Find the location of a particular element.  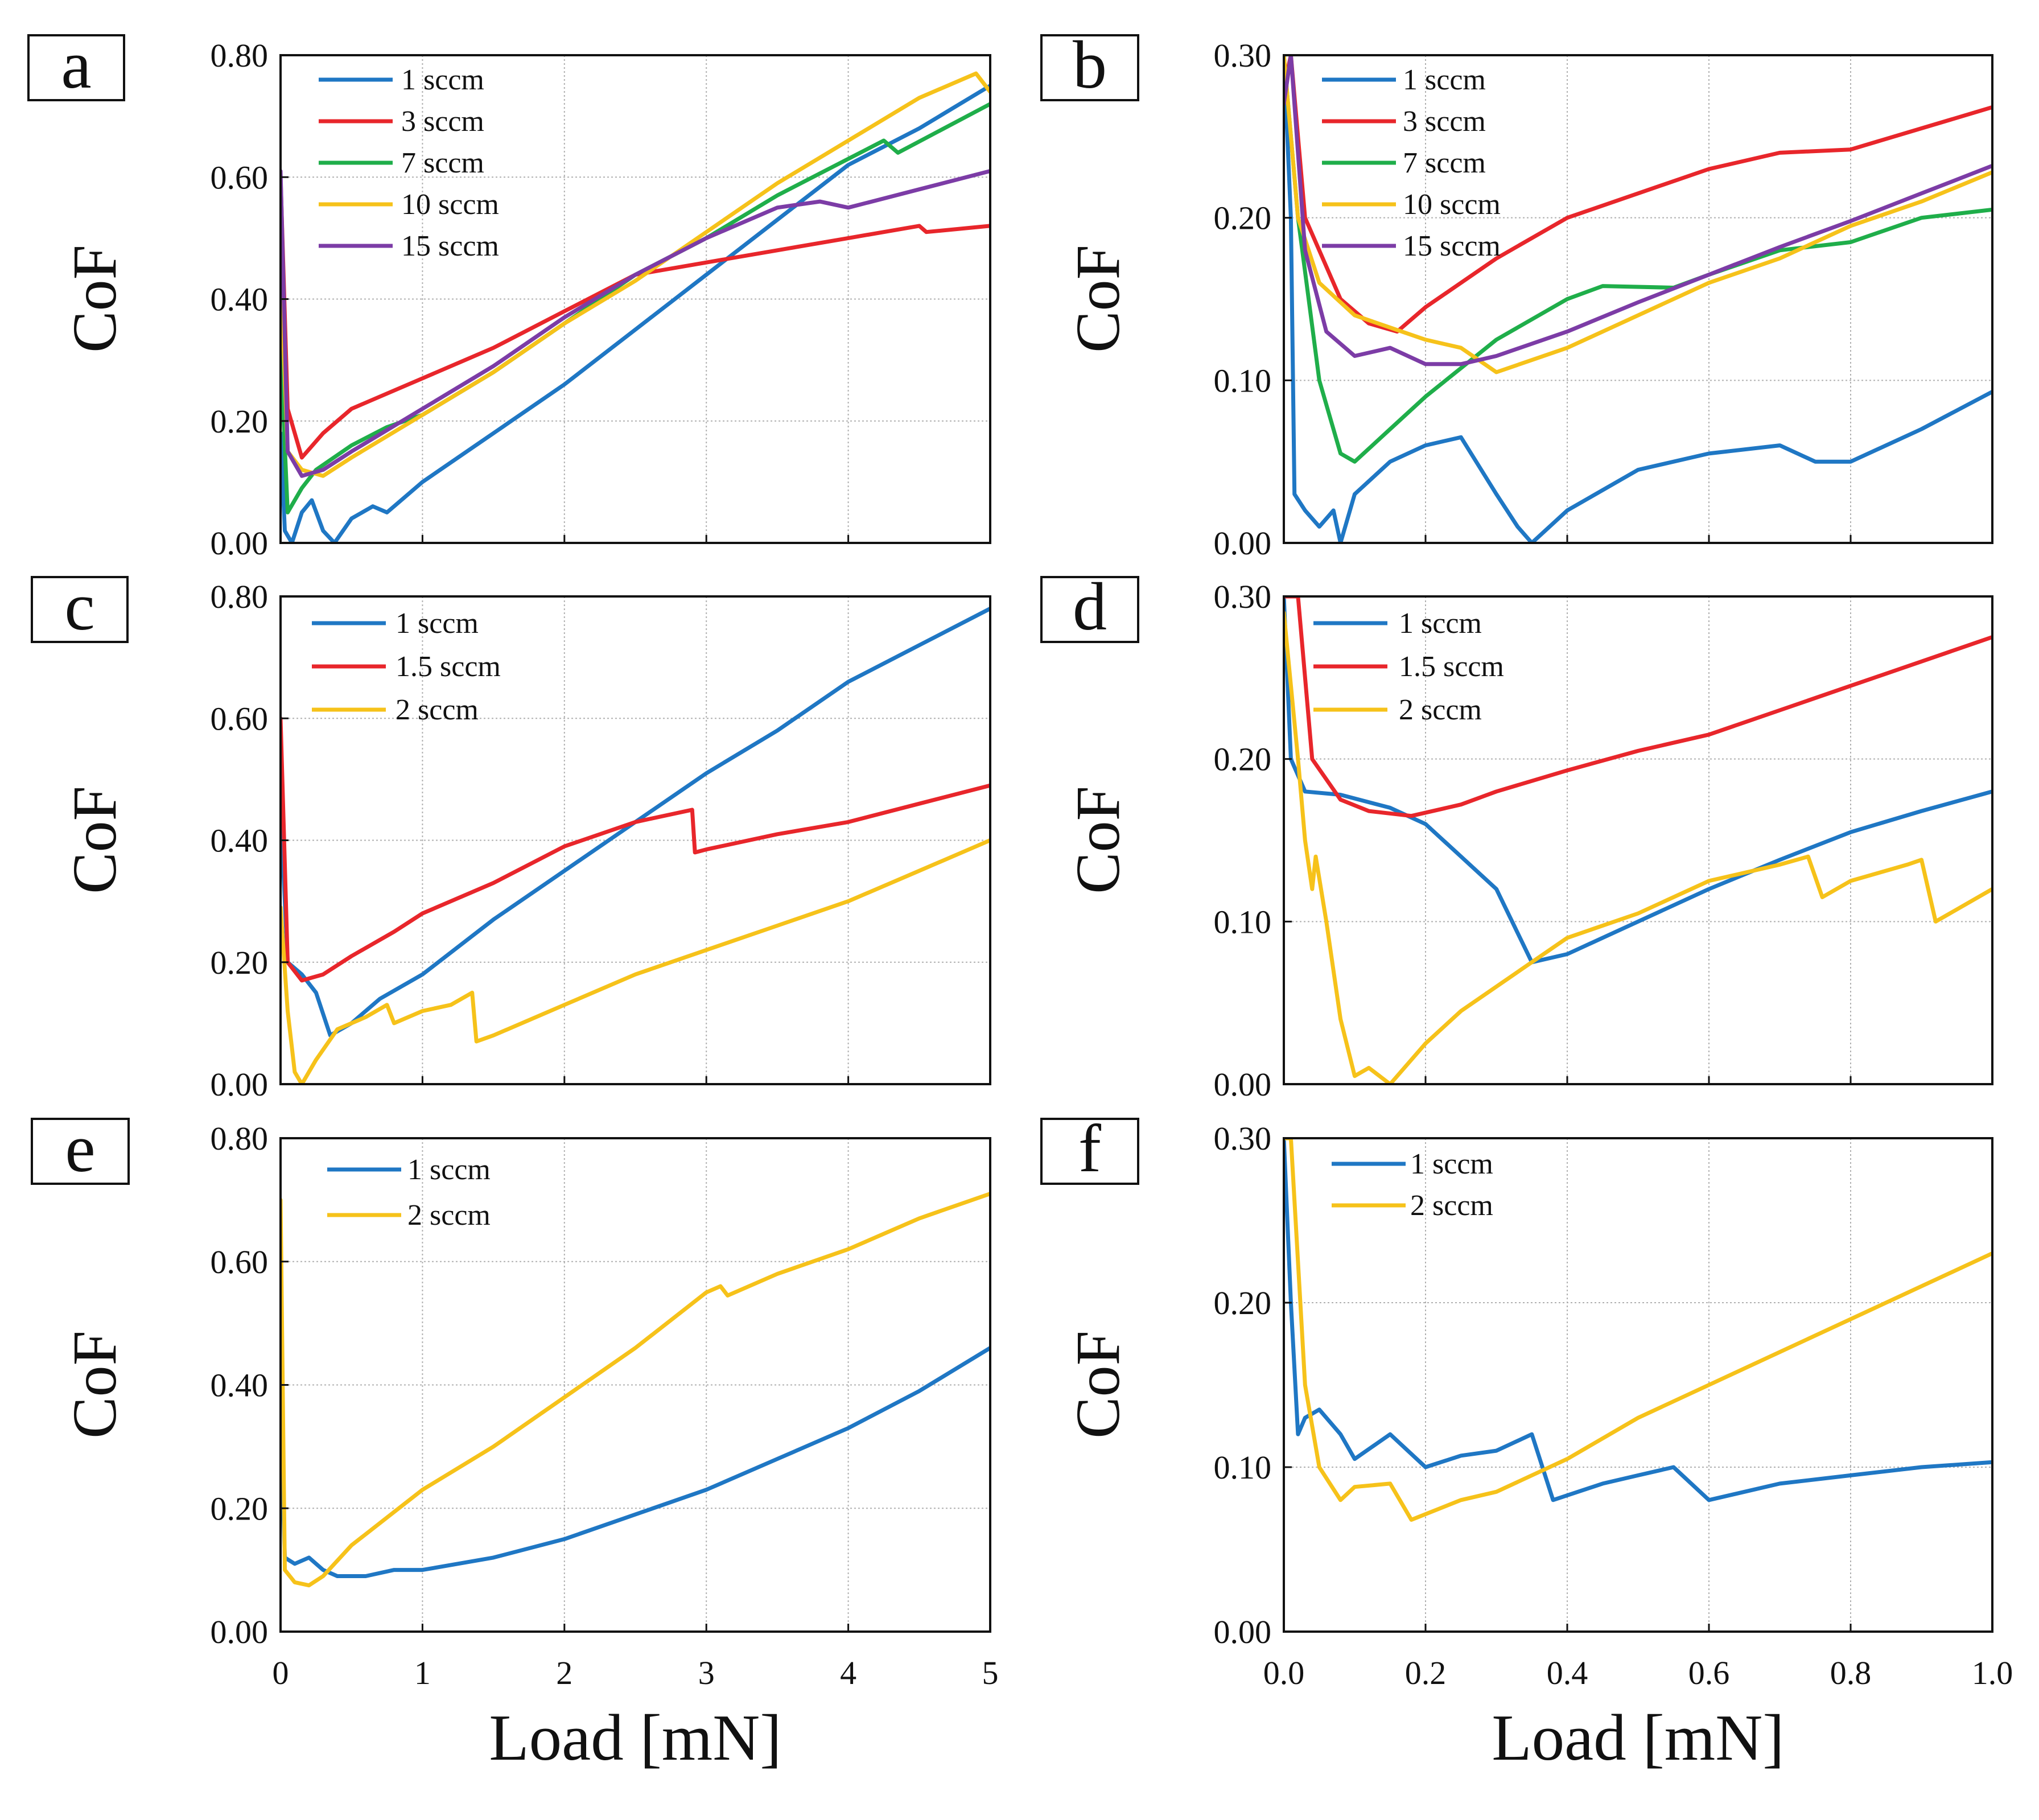

panel-letter: d is located at coordinates (1090, 606).